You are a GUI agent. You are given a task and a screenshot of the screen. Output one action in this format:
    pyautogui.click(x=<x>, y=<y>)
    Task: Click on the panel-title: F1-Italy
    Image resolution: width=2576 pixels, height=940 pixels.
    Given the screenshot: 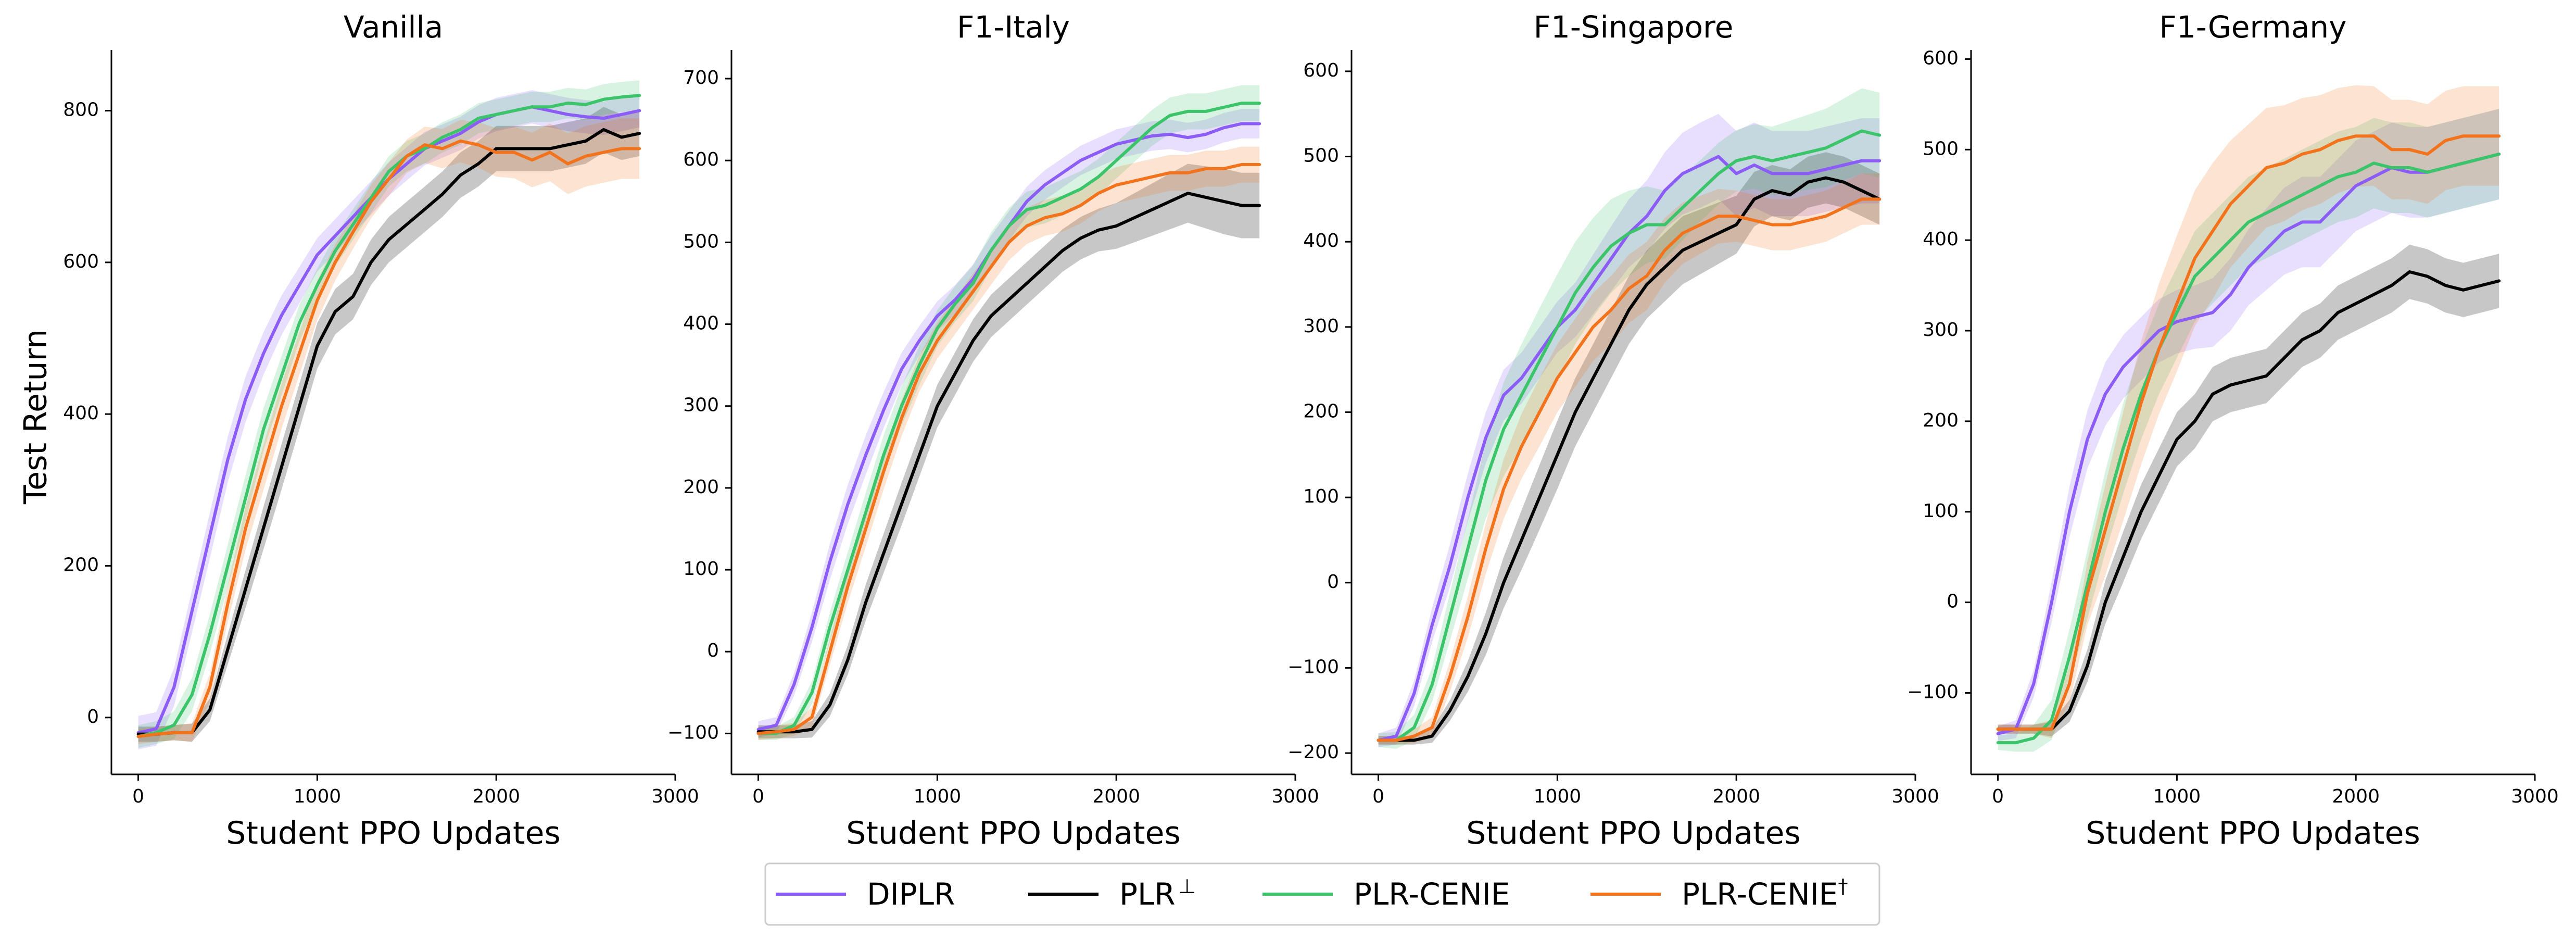 What is the action you would take?
    pyautogui.click(x=1013, y=27)
    